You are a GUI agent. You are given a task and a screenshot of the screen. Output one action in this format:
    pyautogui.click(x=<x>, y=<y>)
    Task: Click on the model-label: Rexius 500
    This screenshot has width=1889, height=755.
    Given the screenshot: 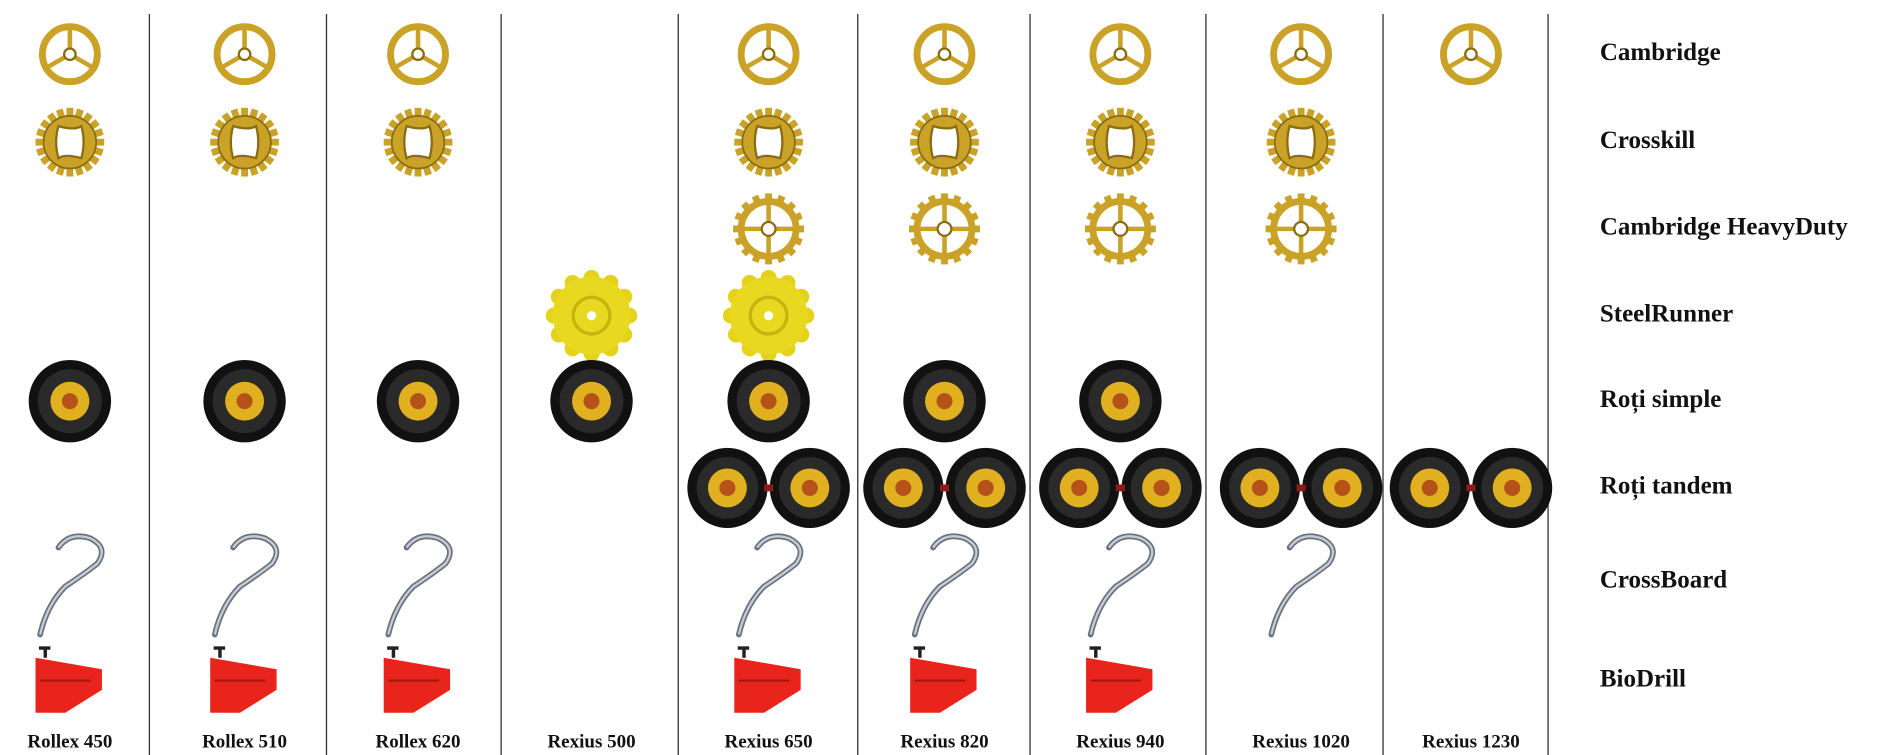 What is the action you would take?
    pyautogui.click(x=591, y=742)
    